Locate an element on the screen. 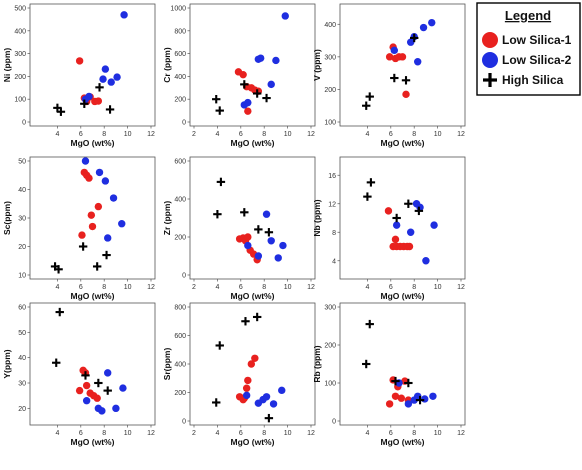 Image resolution: width=582 pixels, height=470 pixels. y-tick-label: 100 is located at coordinates (330, 123).